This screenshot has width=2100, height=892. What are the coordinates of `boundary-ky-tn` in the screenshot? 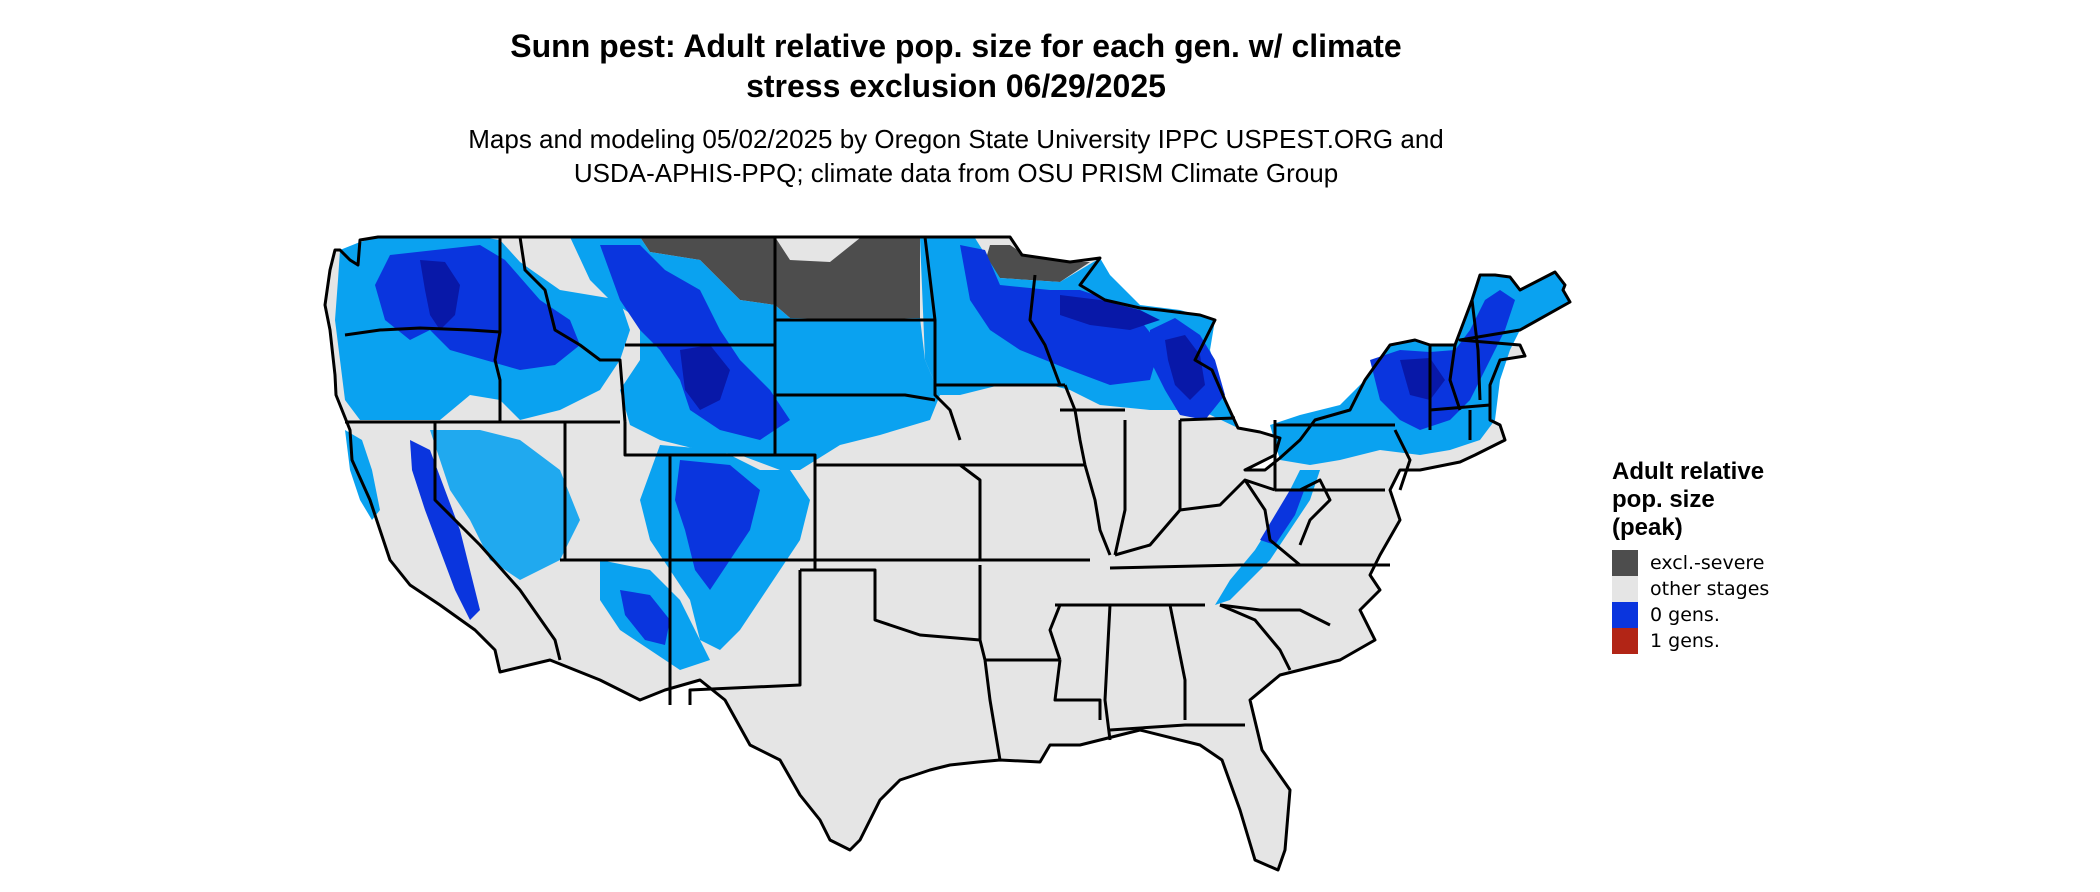 It's located at (1204, 566).